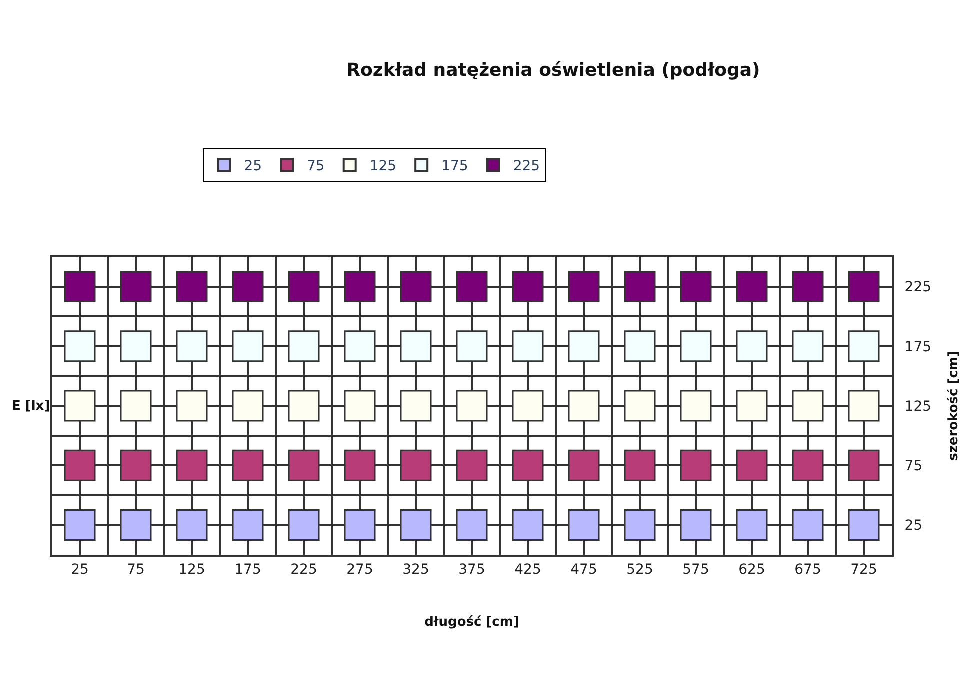  Describe the element at coordinates (696, 570) in the screenshot. I see `x-tick-label: 575` at that location.